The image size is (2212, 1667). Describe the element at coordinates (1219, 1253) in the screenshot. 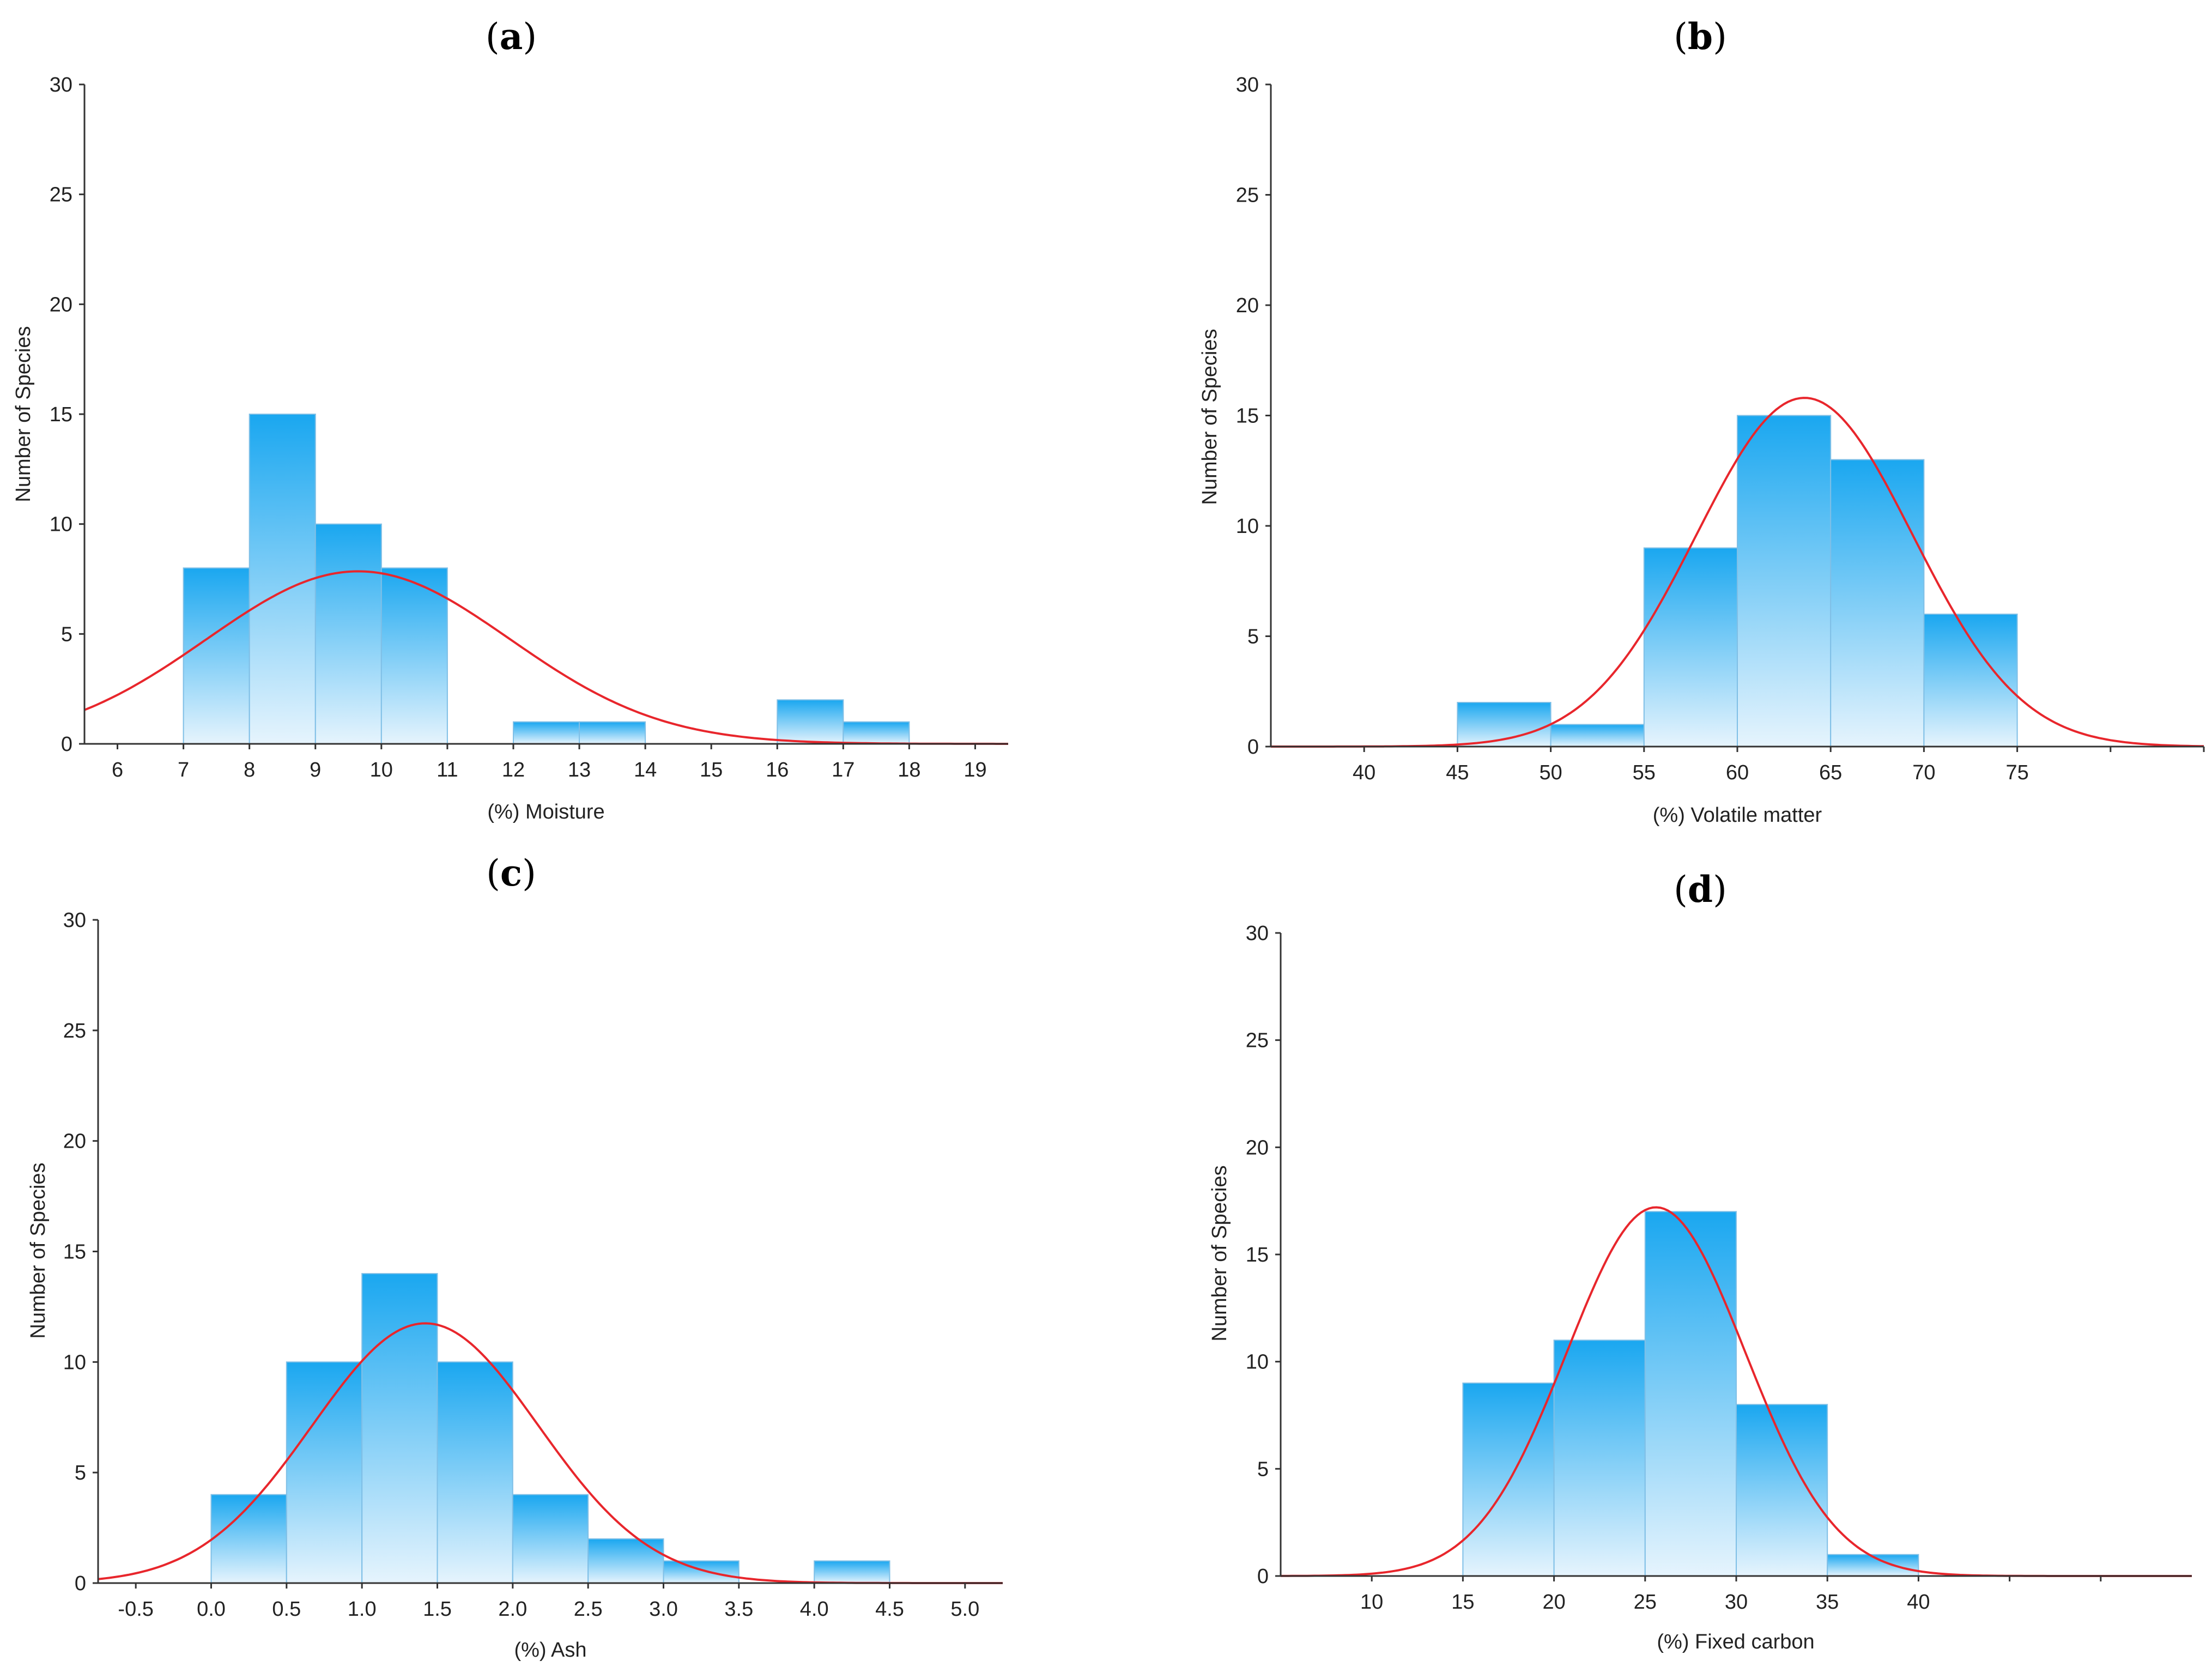

I see `y-axis-label-d: Number of Species` at that location.